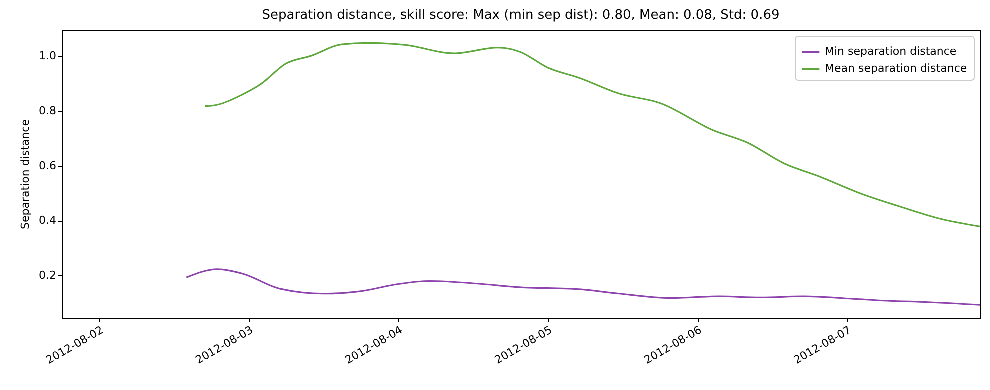 Image resolution: width=990 pixels, height=390 pixels. What do you see at coordinates (47, 56) in the screenshot?
I see `y-tick-label: 1.0` at bounding box center [47, 56].